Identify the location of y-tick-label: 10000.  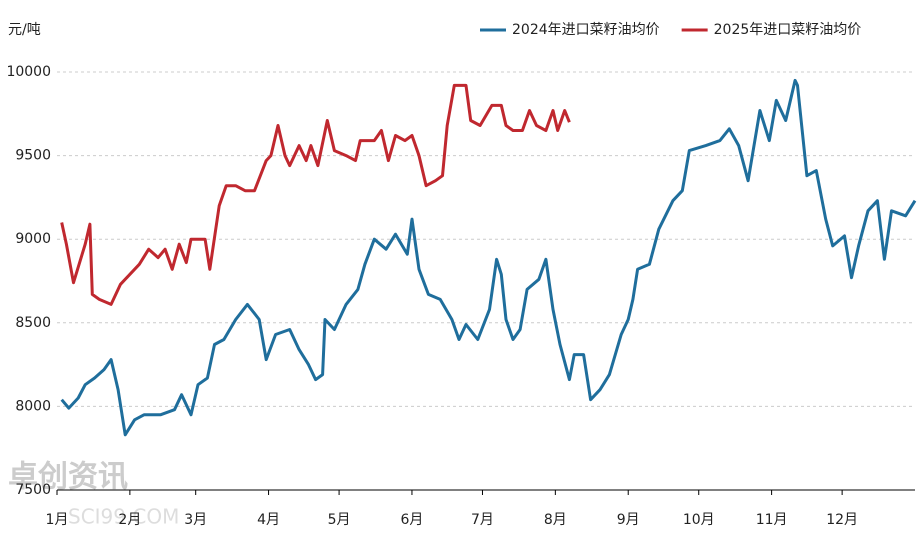
(28, 72).